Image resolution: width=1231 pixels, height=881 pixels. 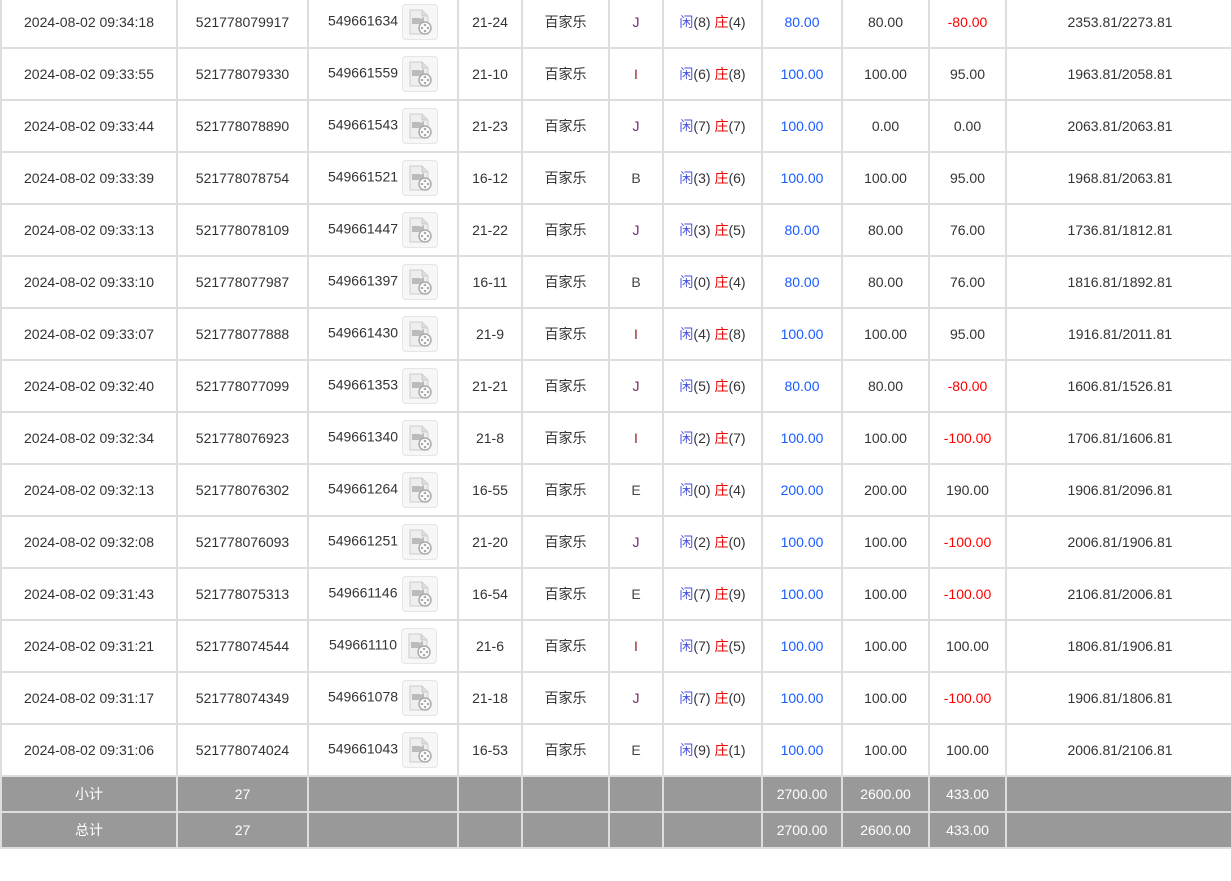 I want to click on table-number: 21-9, so click(x=490, y=334).